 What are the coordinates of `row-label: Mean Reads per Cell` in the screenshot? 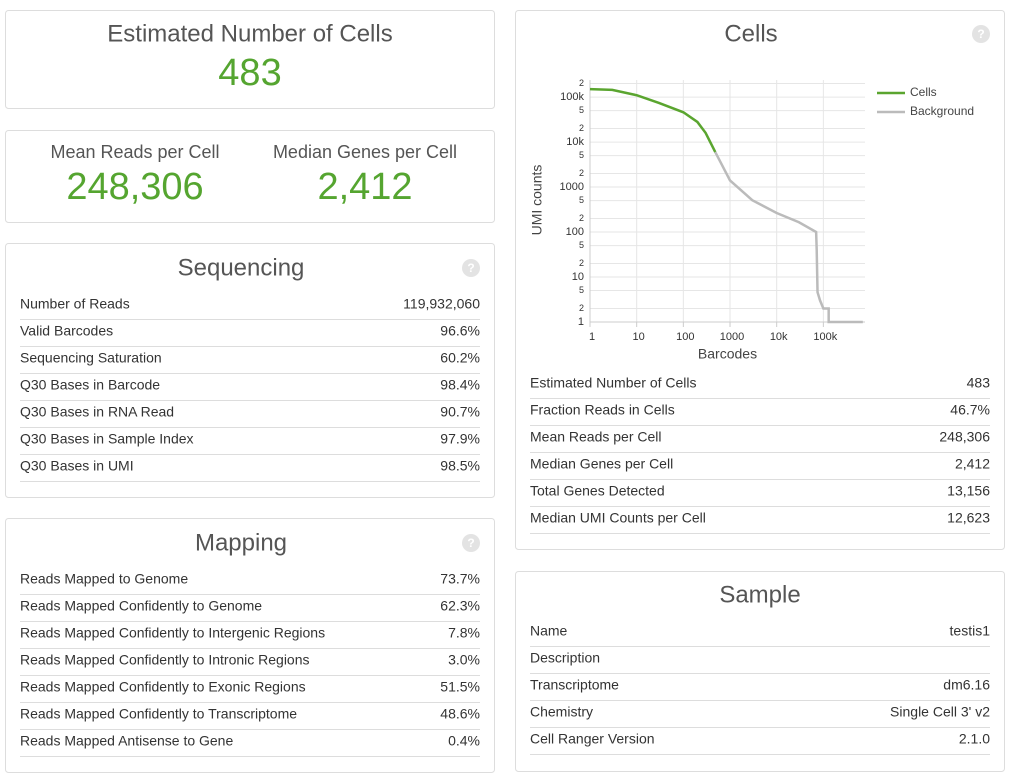 It's located at (596, 437).